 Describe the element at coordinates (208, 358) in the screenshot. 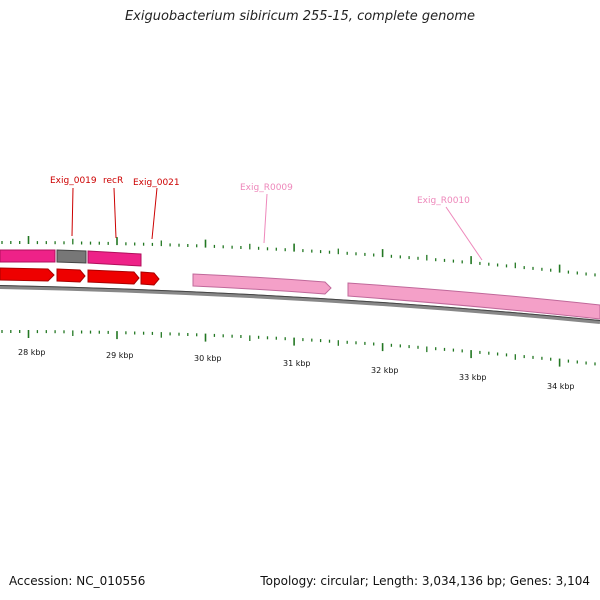

I see `scale-label-30kbp: 30 kbp` at that location.